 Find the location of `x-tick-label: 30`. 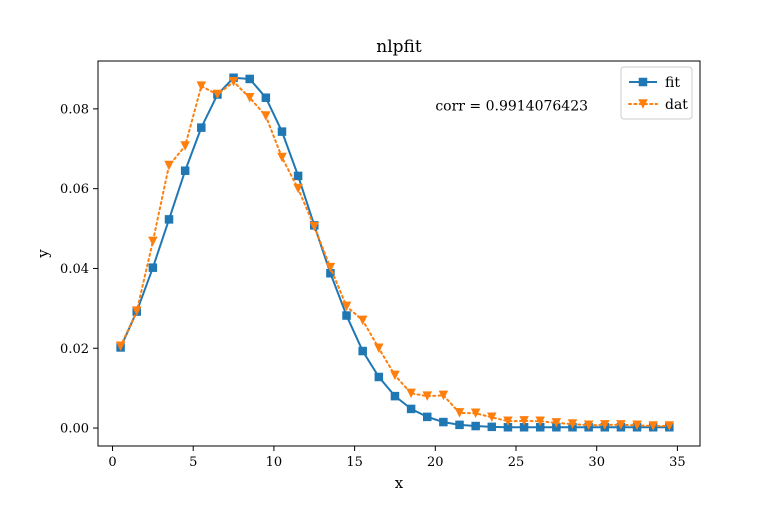

x-tick-label: 30 is located at coordinates (596, 462).